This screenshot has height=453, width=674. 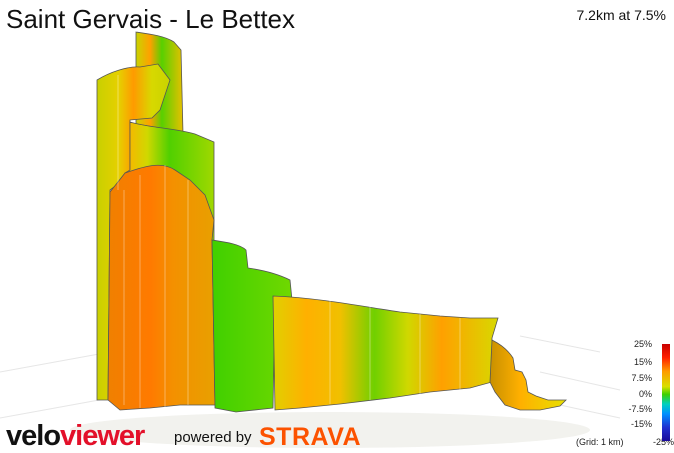 I want to click on page-title: Saint Gervais - Le Bettex, so click(x=151, y=19).